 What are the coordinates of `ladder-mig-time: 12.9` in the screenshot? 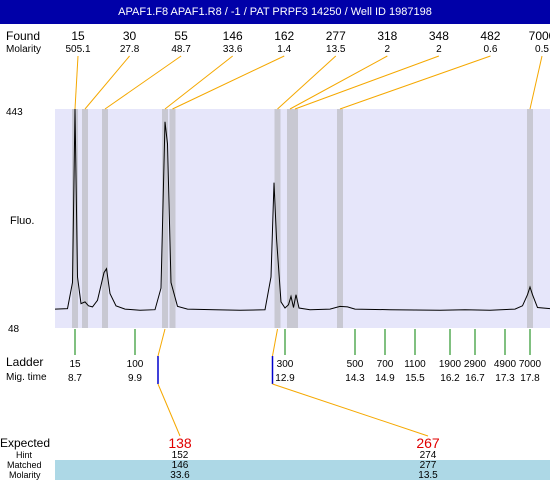 It's located at (285, 378).